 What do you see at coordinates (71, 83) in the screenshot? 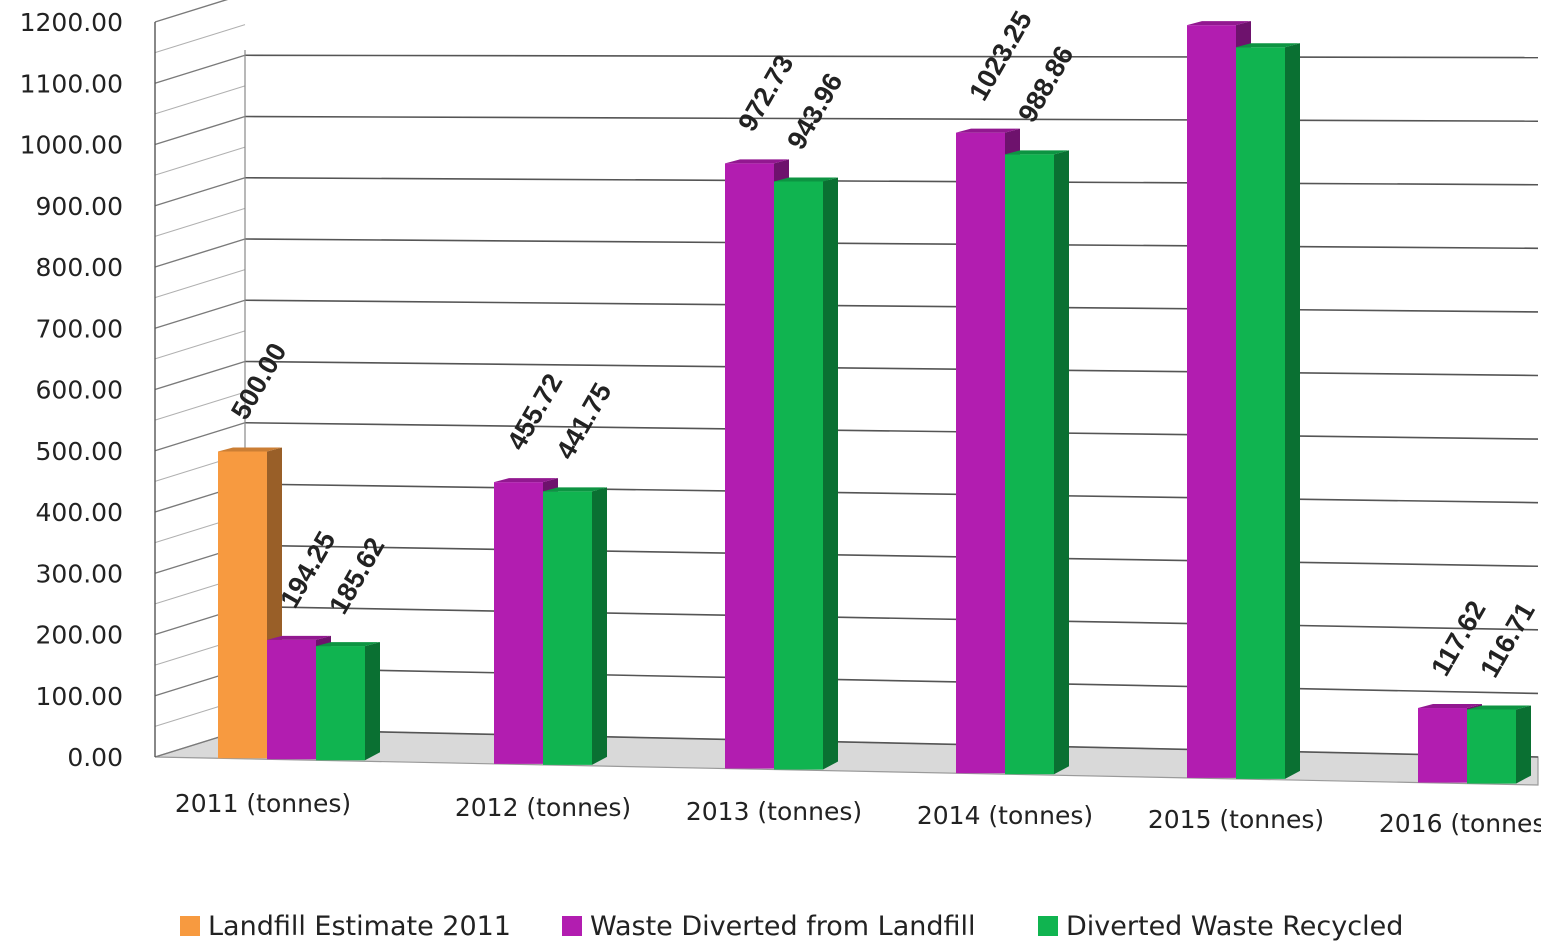
I see `y-tick-label: 1100.00` at bounding box center [71, 83].